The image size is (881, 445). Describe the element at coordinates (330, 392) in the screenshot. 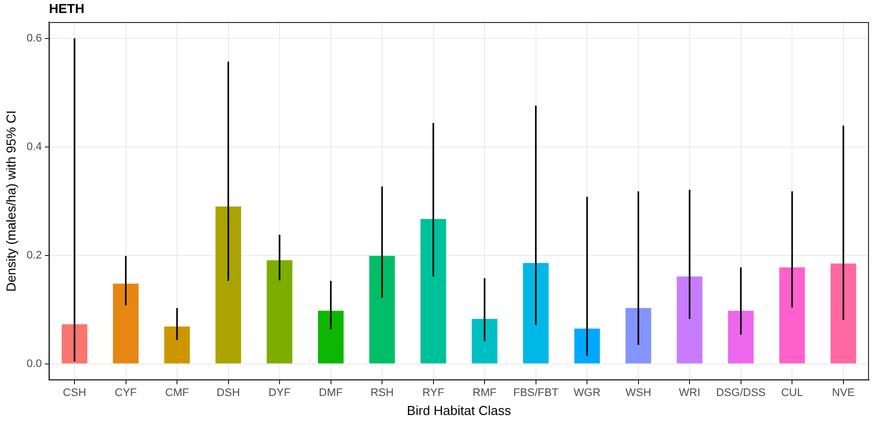

I see `x-tick-label: DMF` at that location.